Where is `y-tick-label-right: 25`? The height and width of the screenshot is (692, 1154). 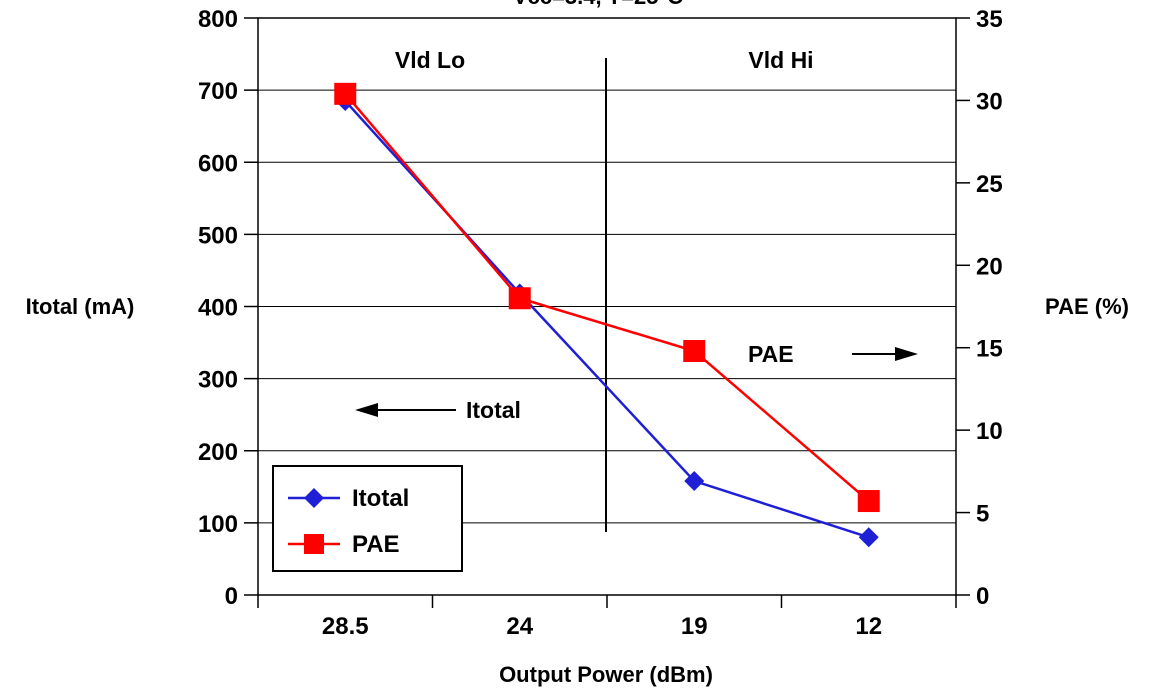
y-tick-label-right: 25 is located at coordinates (989, 184).